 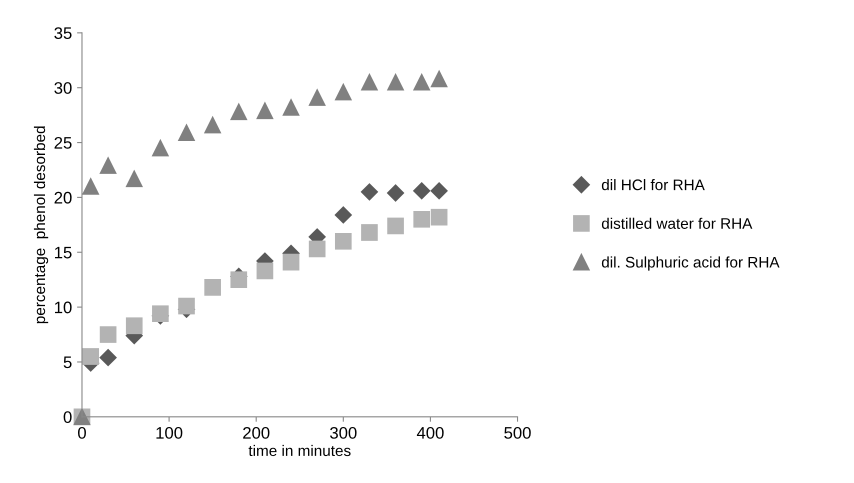 I want to click on x-tick-label: 100, so click(x=169, y=432).